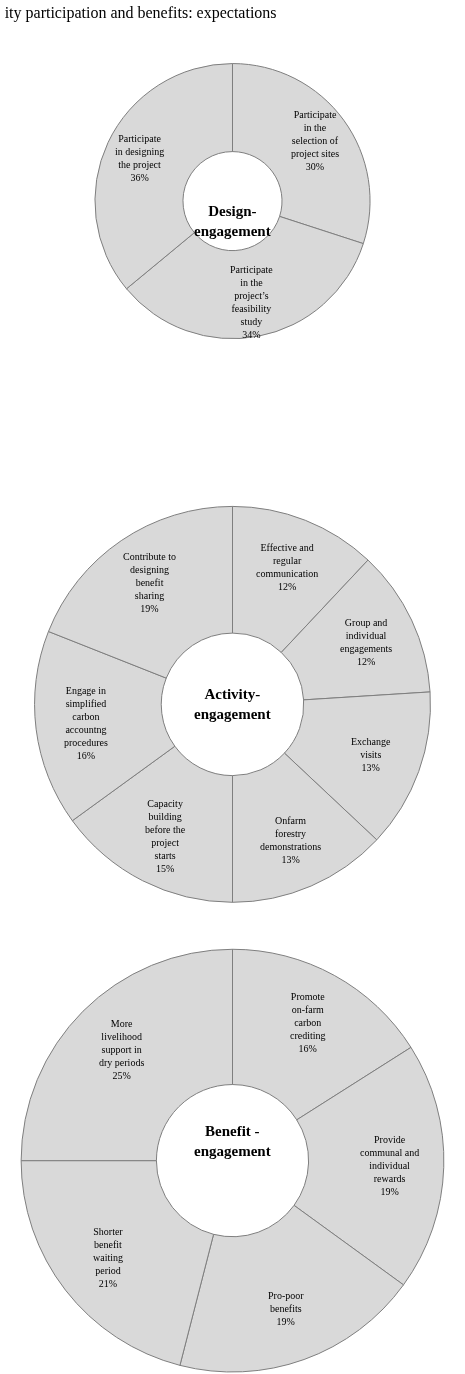 Image resolution: width=465 pixels, height=1374 pixels. Describe the element at coordinates (232, 1141) in the screenshot. I see `text: Benefit - engagement` at that location.